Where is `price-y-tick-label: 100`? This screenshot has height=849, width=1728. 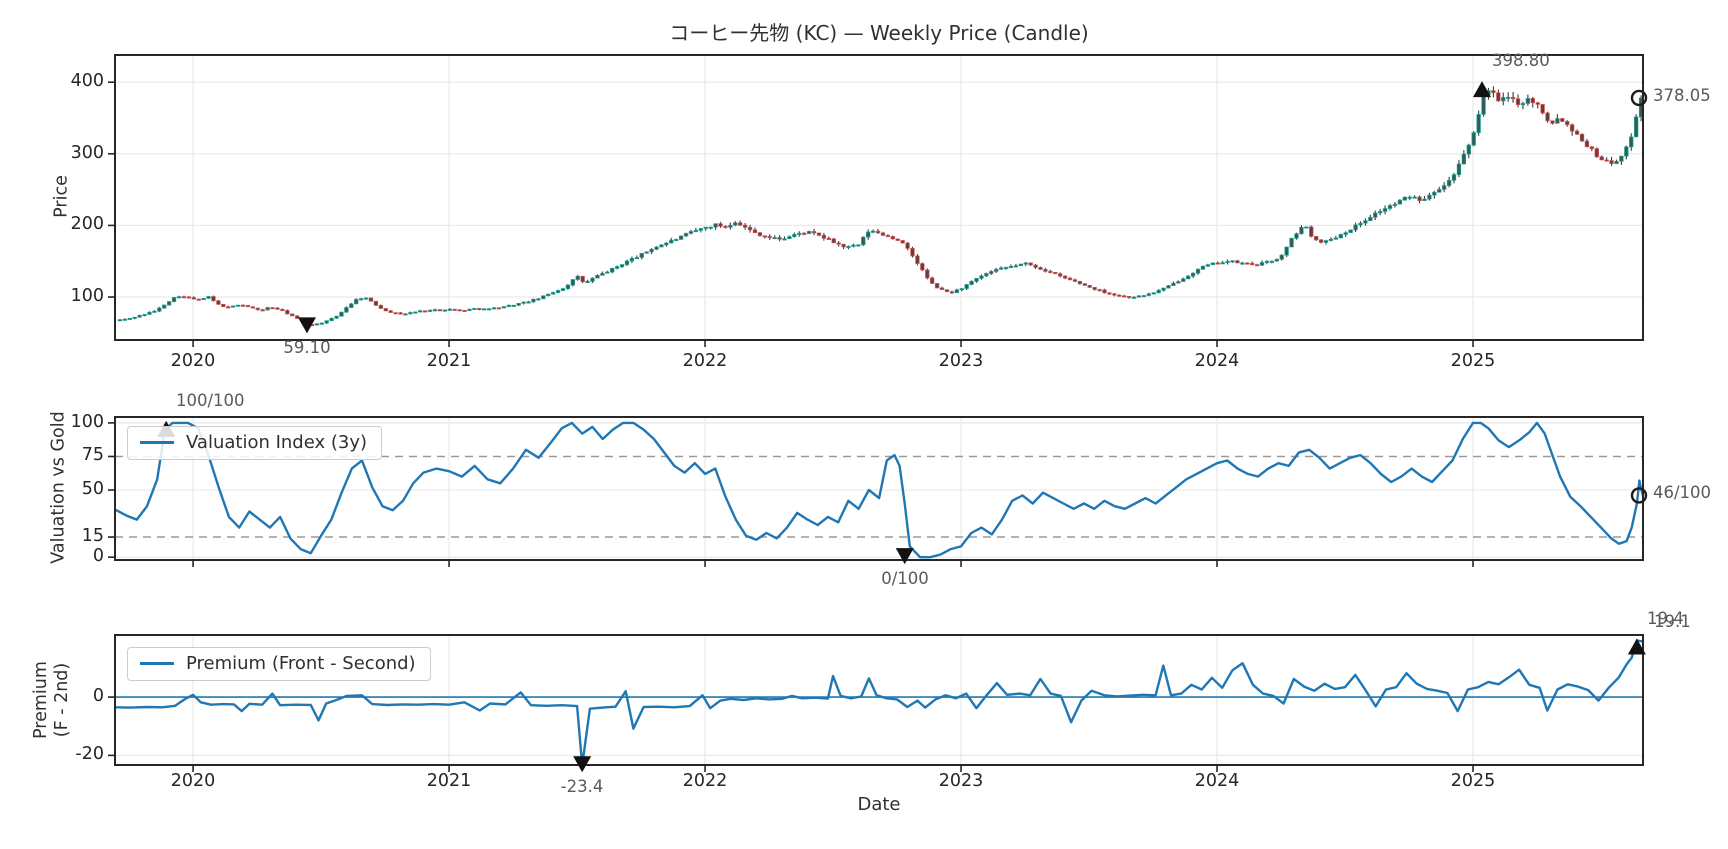
price-y-tick-label: 100 is located at coordinates (87, 296).